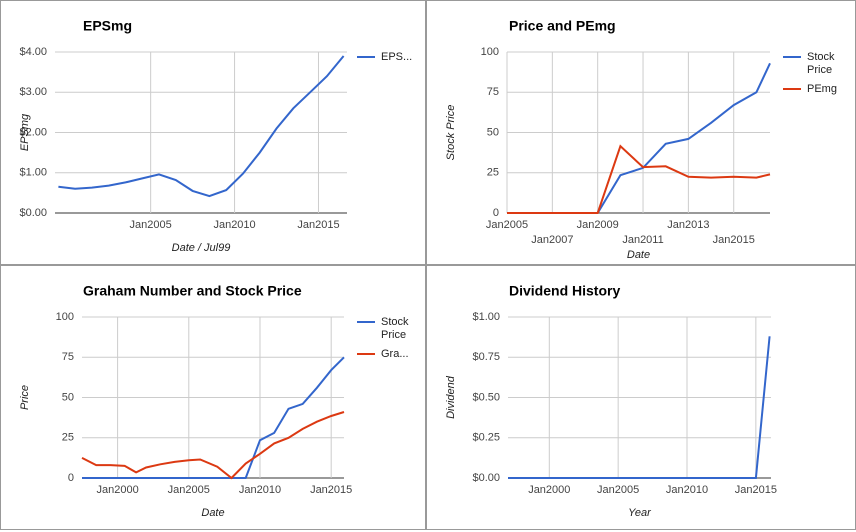 The image size is (856, 532). What do you see at coordinates (598, 225) in the screenshot?
I see `x-tick-label: Jan2009` at bounding box center [598, 225].